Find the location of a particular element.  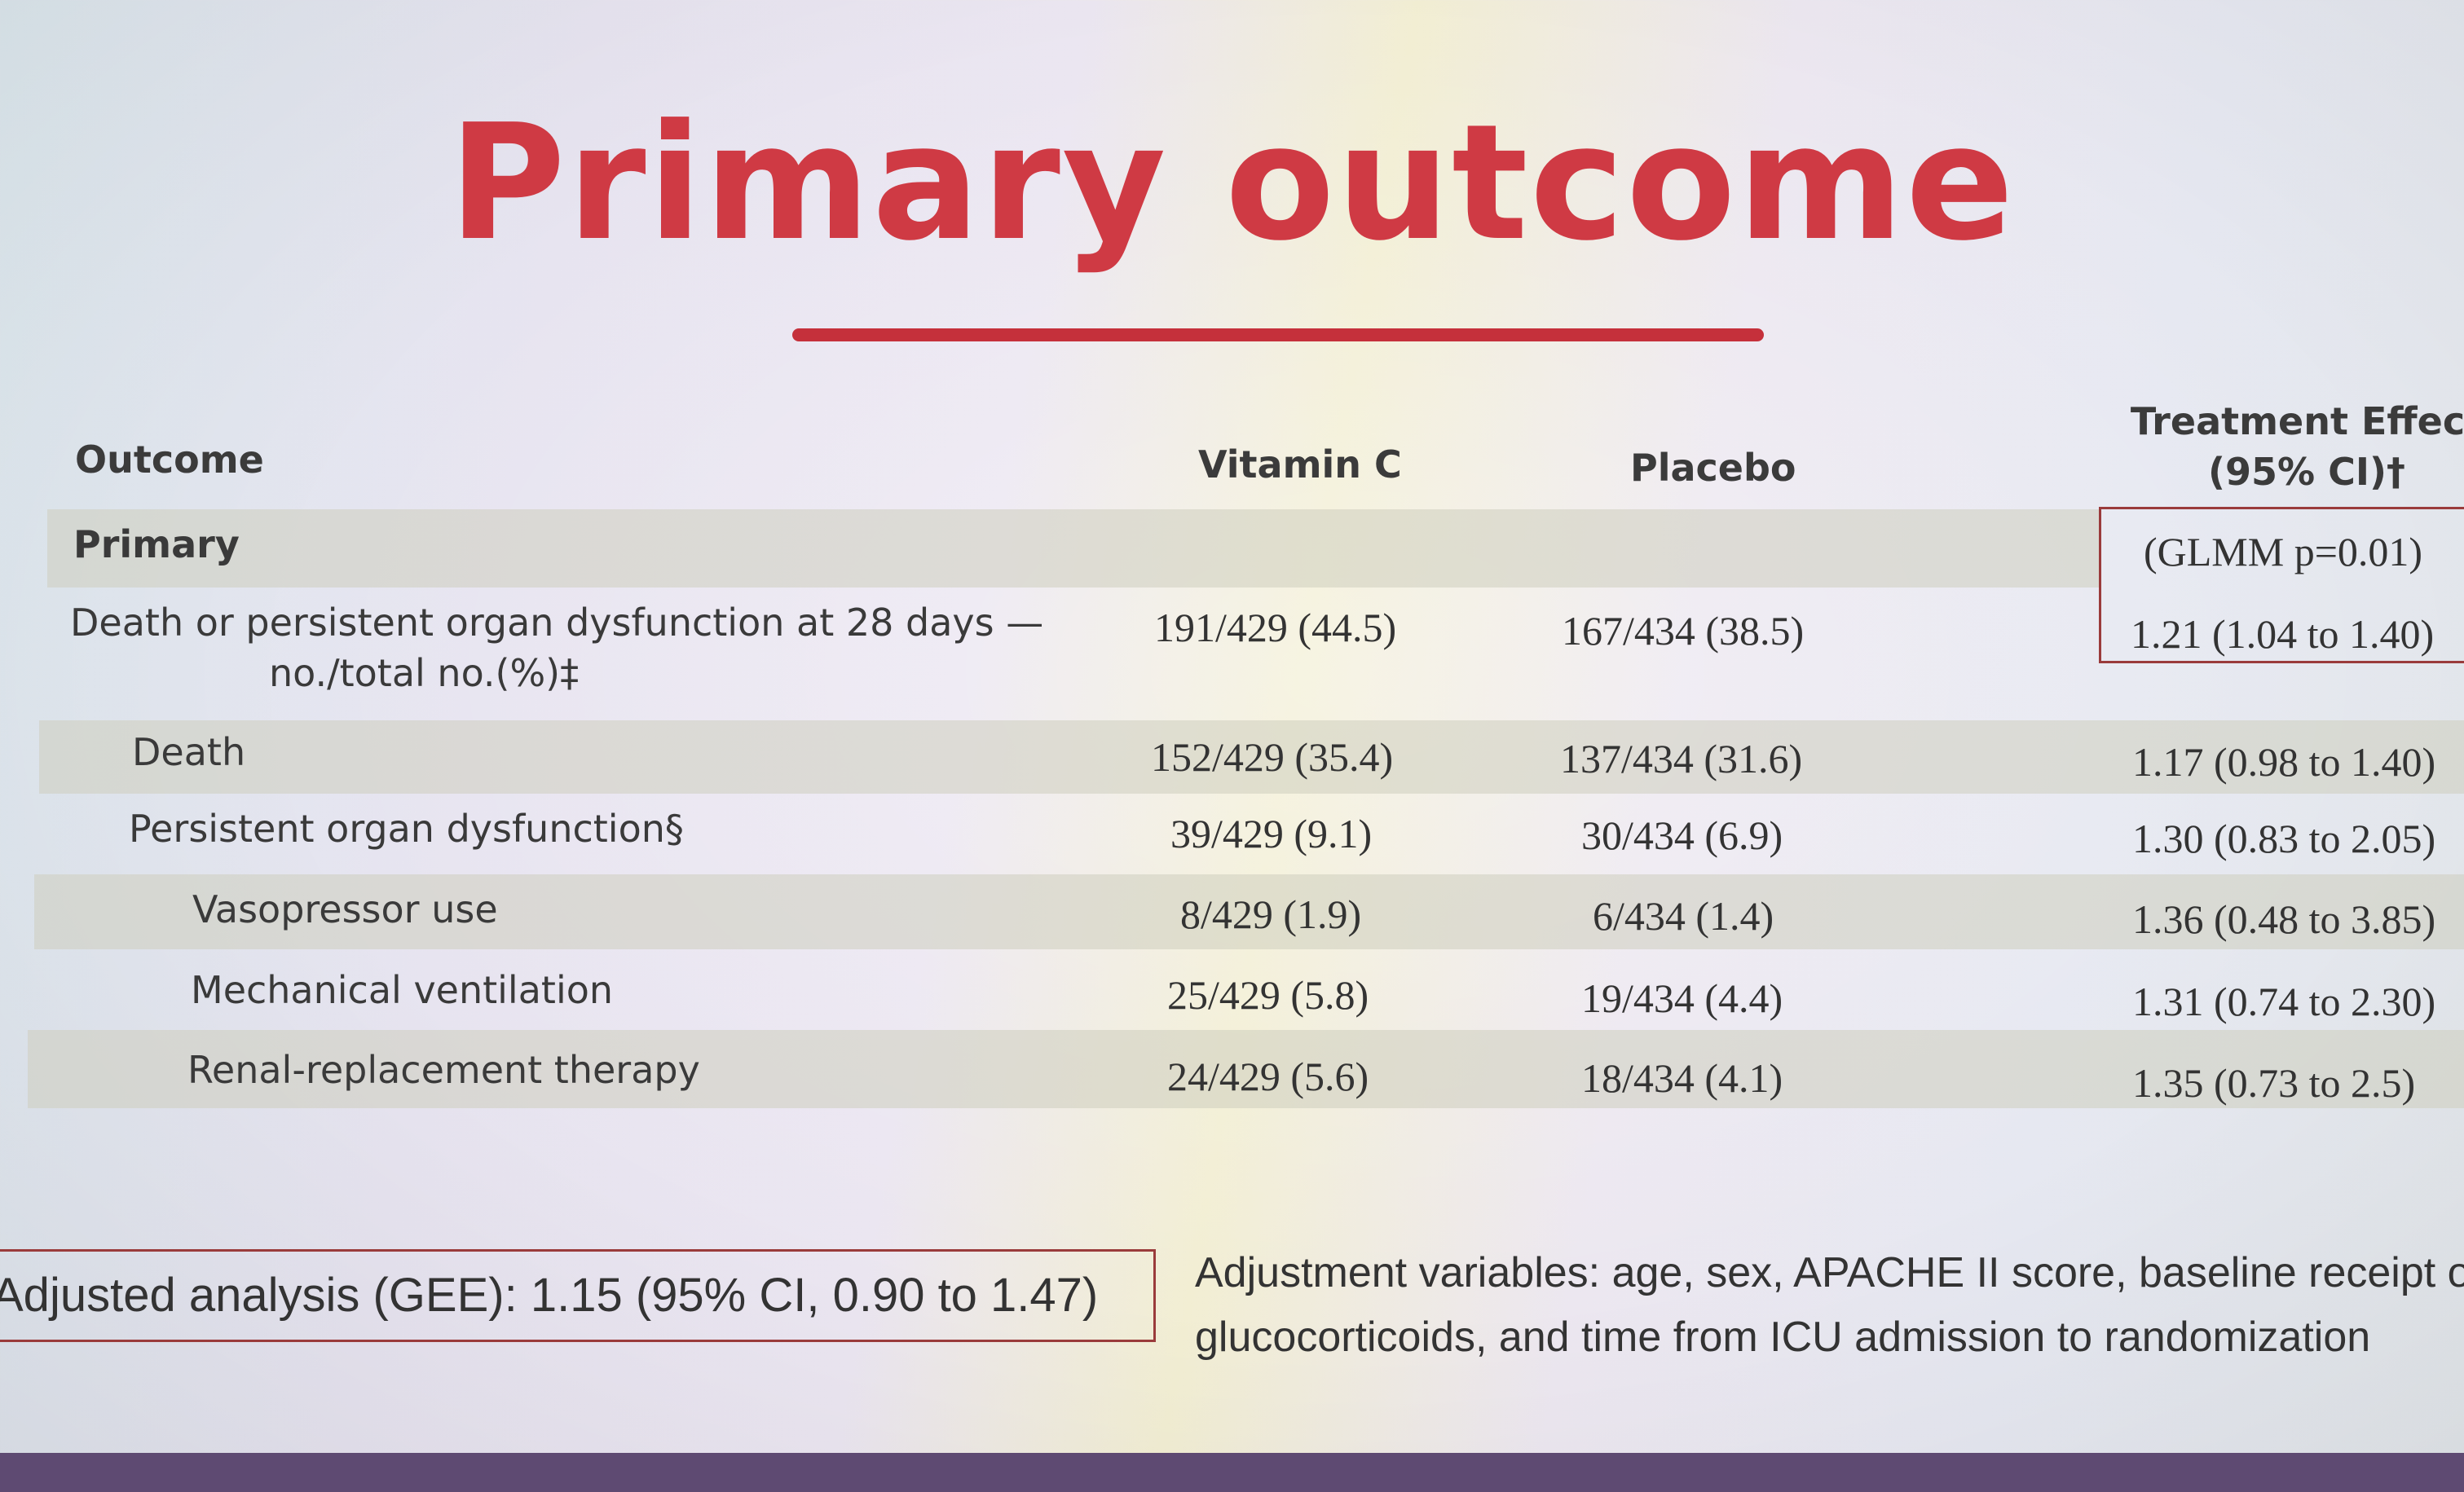

row-label-line2: no./total no.(%)‡ is located at coordinates (425, 673).